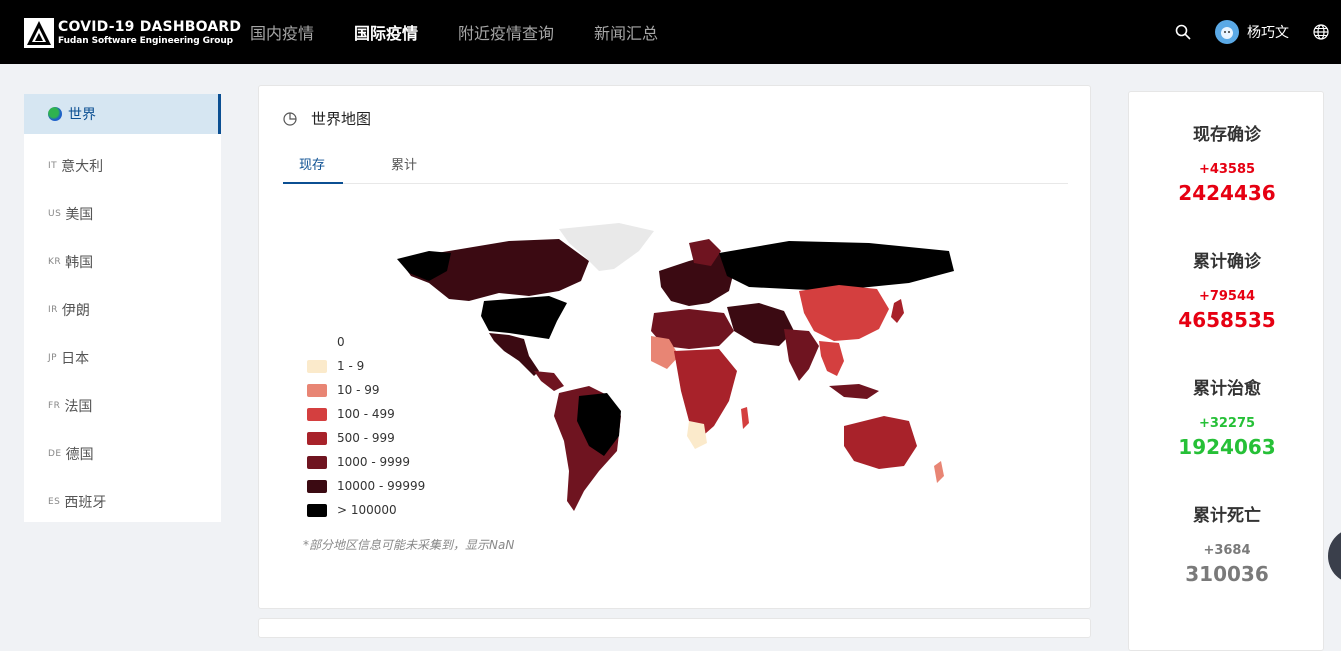  I want to click on map-region-central-africa, so click(705, 395).